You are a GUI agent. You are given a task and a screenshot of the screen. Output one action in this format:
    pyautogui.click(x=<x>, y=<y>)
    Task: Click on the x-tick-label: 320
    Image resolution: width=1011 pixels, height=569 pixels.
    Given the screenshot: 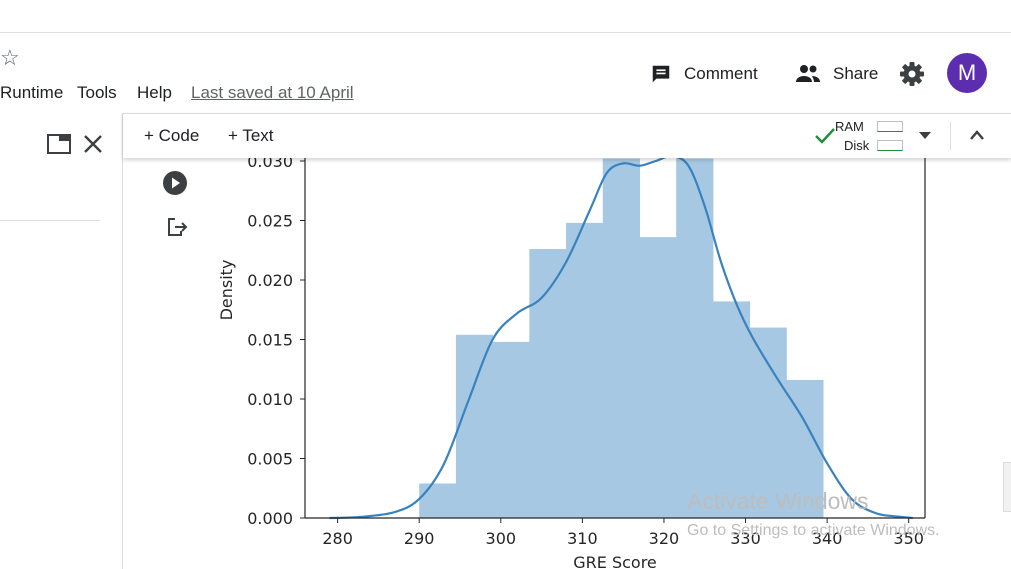 What is the action you would take?
    pyautogui.click(x=664, y=538)
    